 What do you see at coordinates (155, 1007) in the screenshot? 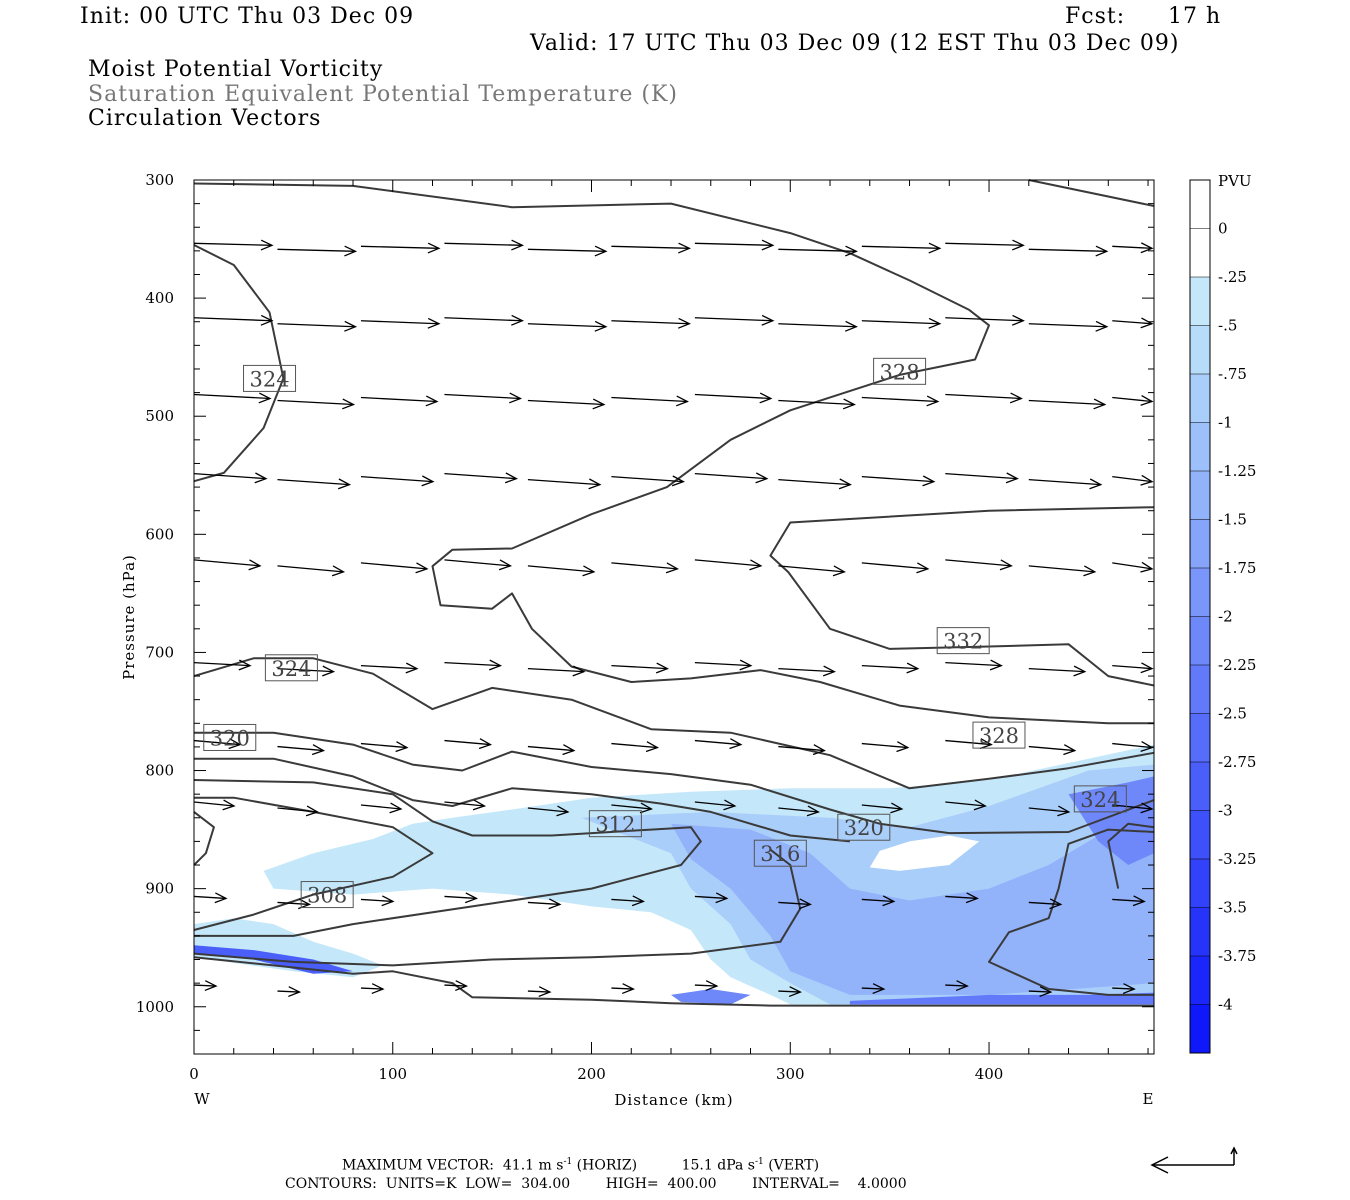
I see `y-tick-label: 1000` at bounding box center [155, 1007].